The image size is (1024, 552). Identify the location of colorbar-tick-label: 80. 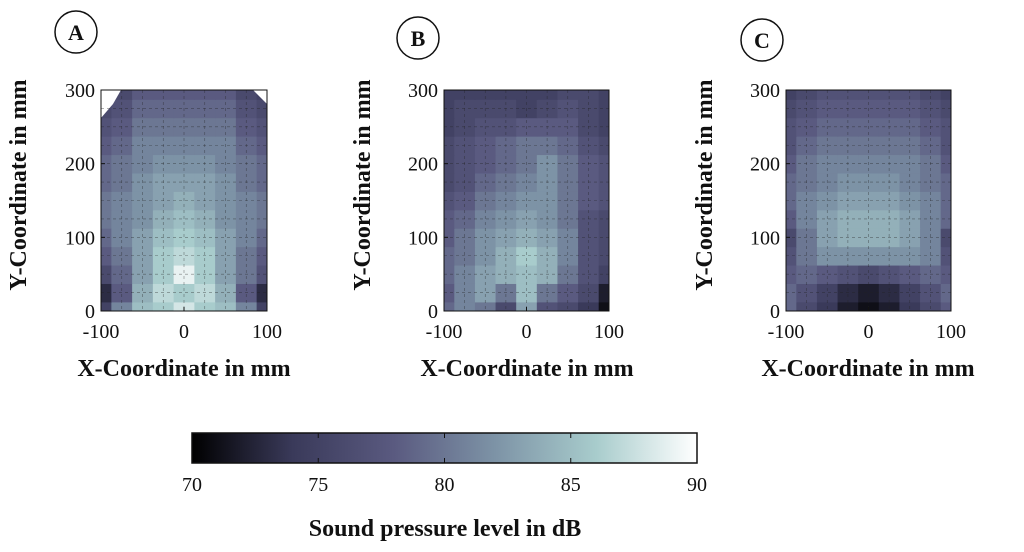
(445, 485).